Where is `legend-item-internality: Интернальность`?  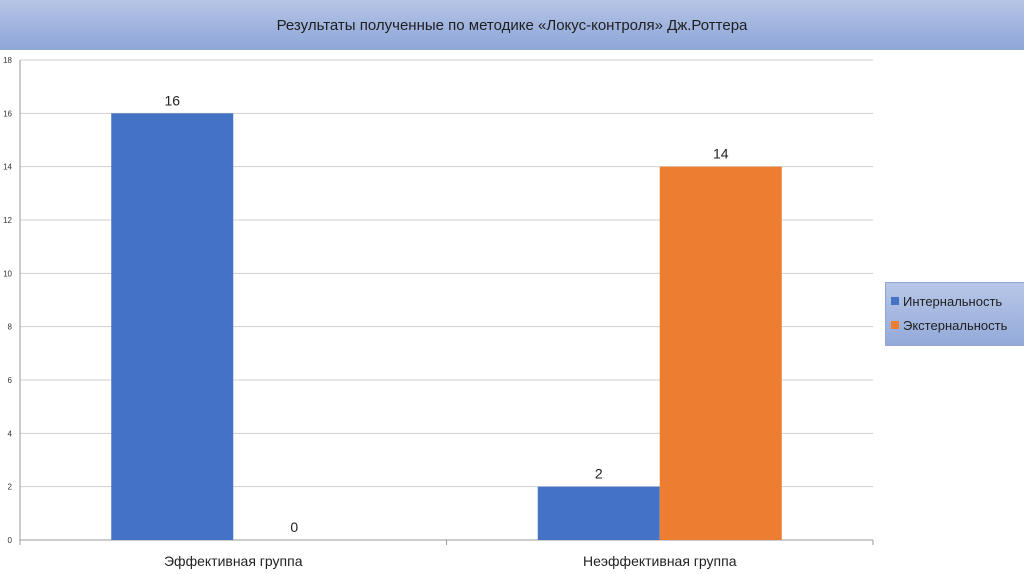 legend-item-internality: Интернальность is located at coordinates (946, 301).